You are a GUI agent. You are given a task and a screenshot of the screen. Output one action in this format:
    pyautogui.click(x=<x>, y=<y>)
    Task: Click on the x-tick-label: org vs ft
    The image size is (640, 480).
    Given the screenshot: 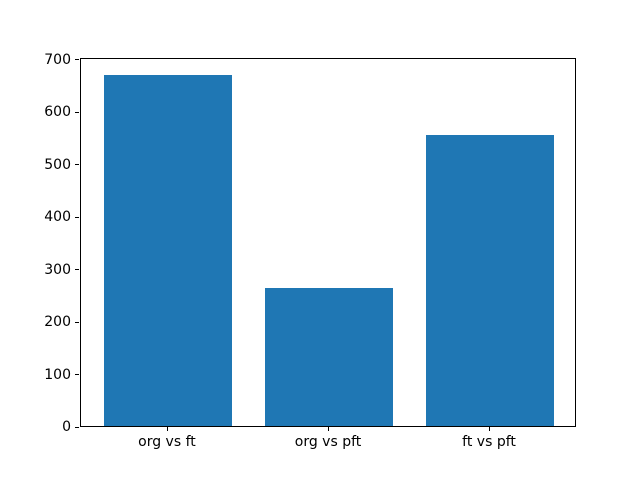 What is the action you would take?
    pyautogui.click(x=167, y=442)
    